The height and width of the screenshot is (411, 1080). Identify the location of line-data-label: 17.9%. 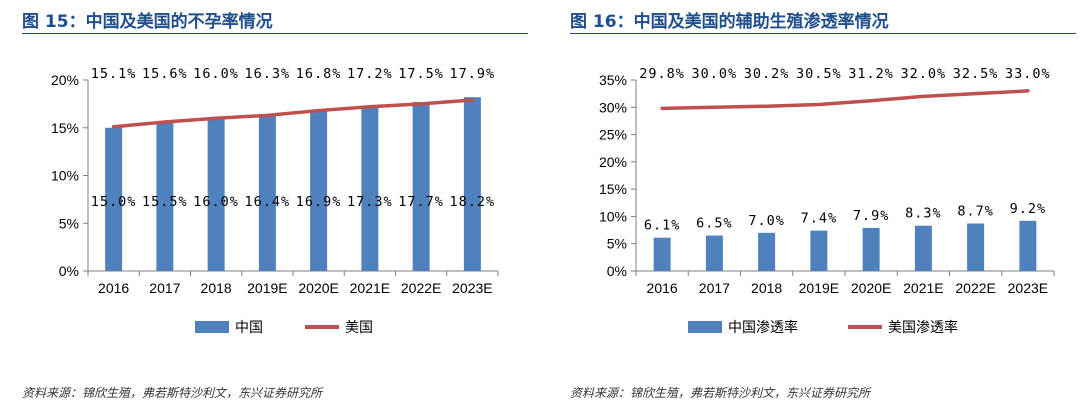
(473, 74).